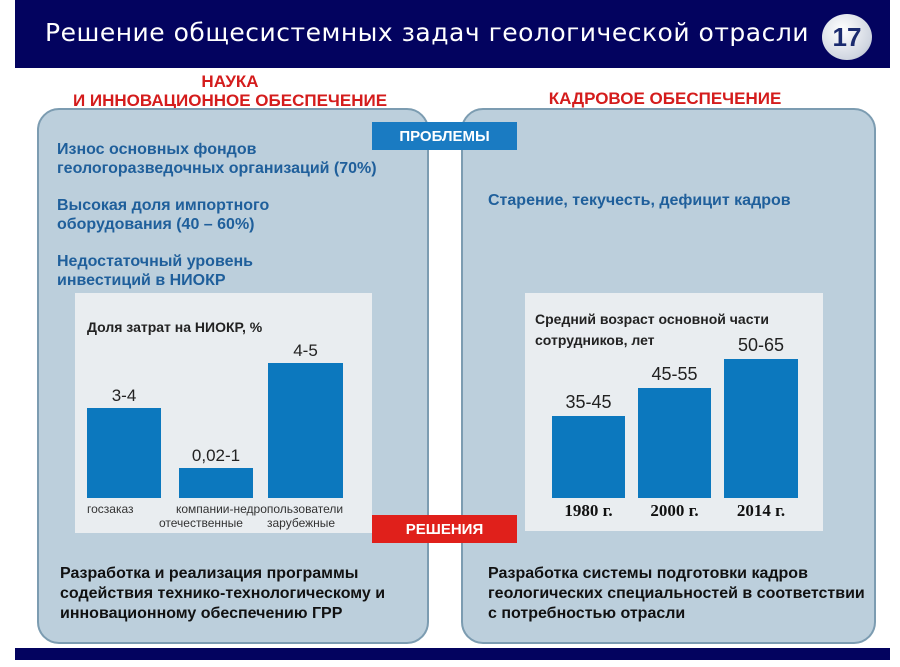 This screenshot has width=900, height=667. I want to click on category-label: 2000 г., so click(674, 510).